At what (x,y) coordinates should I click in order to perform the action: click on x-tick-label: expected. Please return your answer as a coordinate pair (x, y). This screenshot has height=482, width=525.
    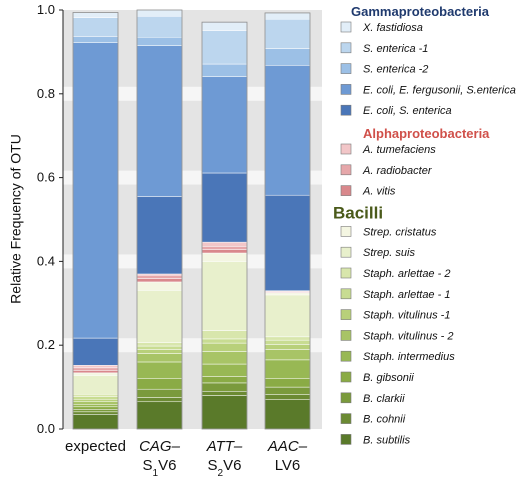
    Looking at the image, I should click on (95, 446).